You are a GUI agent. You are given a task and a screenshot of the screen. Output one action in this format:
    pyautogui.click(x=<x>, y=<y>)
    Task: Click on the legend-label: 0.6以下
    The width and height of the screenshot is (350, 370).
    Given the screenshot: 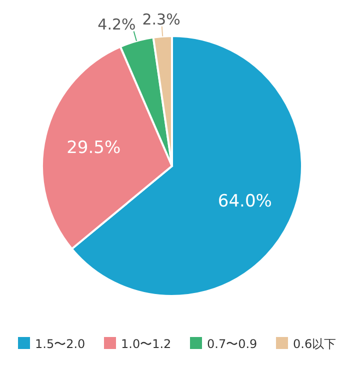 What is the action you would take?
    pyautogui.click(x=314, y=344)
    